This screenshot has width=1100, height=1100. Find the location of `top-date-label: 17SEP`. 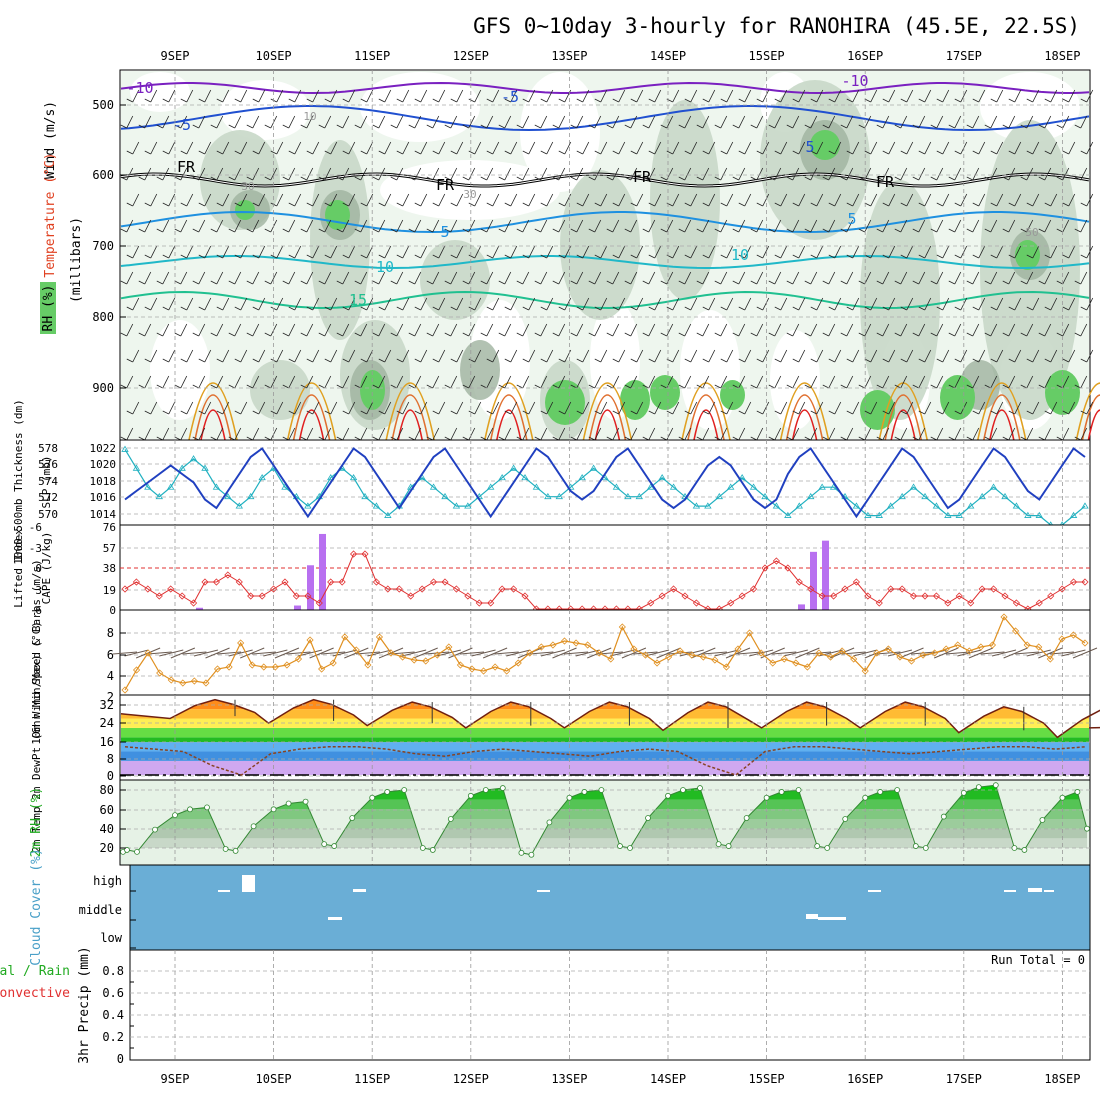

top-date-label: 17SEP is located at coordinates (964, 56).